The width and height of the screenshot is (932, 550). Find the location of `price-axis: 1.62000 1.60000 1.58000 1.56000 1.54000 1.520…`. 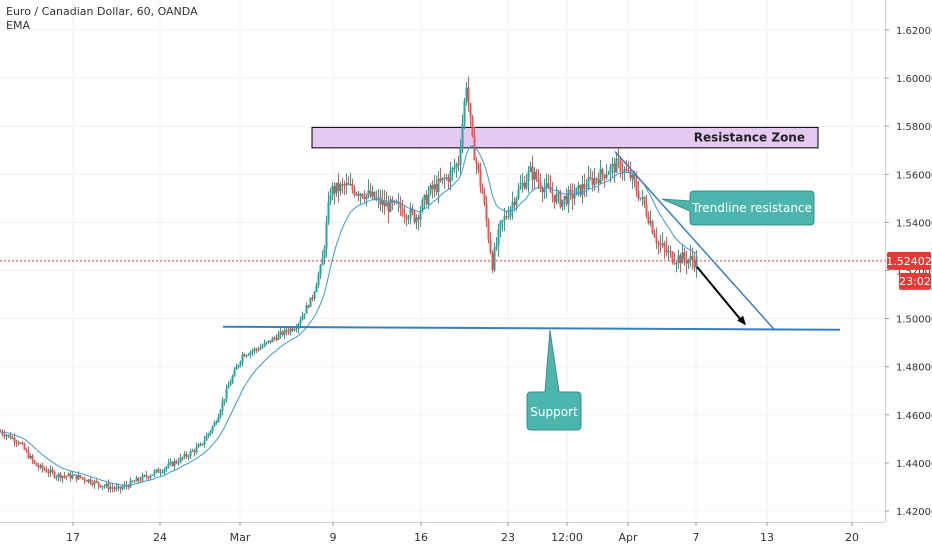

price-axis: 1.62000 1.60000 1.58000 1.56000 1.54000 1.520… is located at coordinates (908, 272).